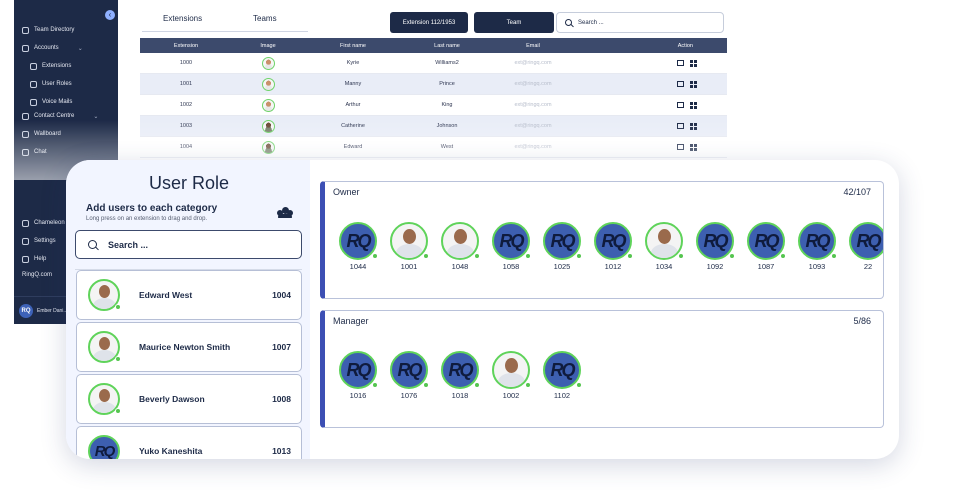  Describe the element at coordinates (43, 223) in the screenshot. I see `sidebar-item-chameleon: Chameleon` at that location.